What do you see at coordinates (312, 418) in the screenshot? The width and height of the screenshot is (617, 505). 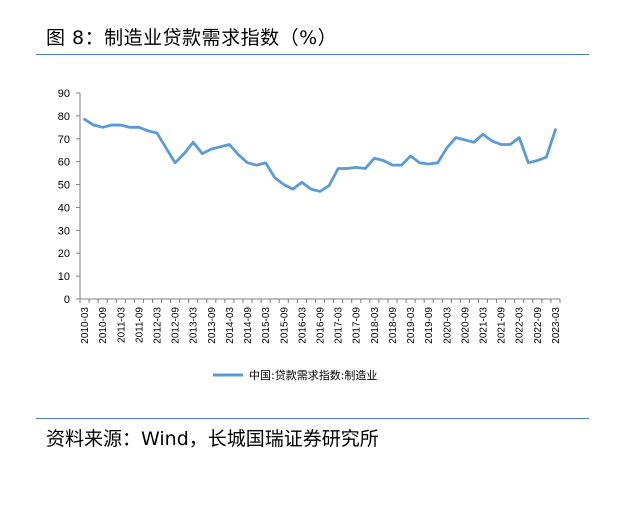 I see `source-rule` at bounding box center [312, 418].